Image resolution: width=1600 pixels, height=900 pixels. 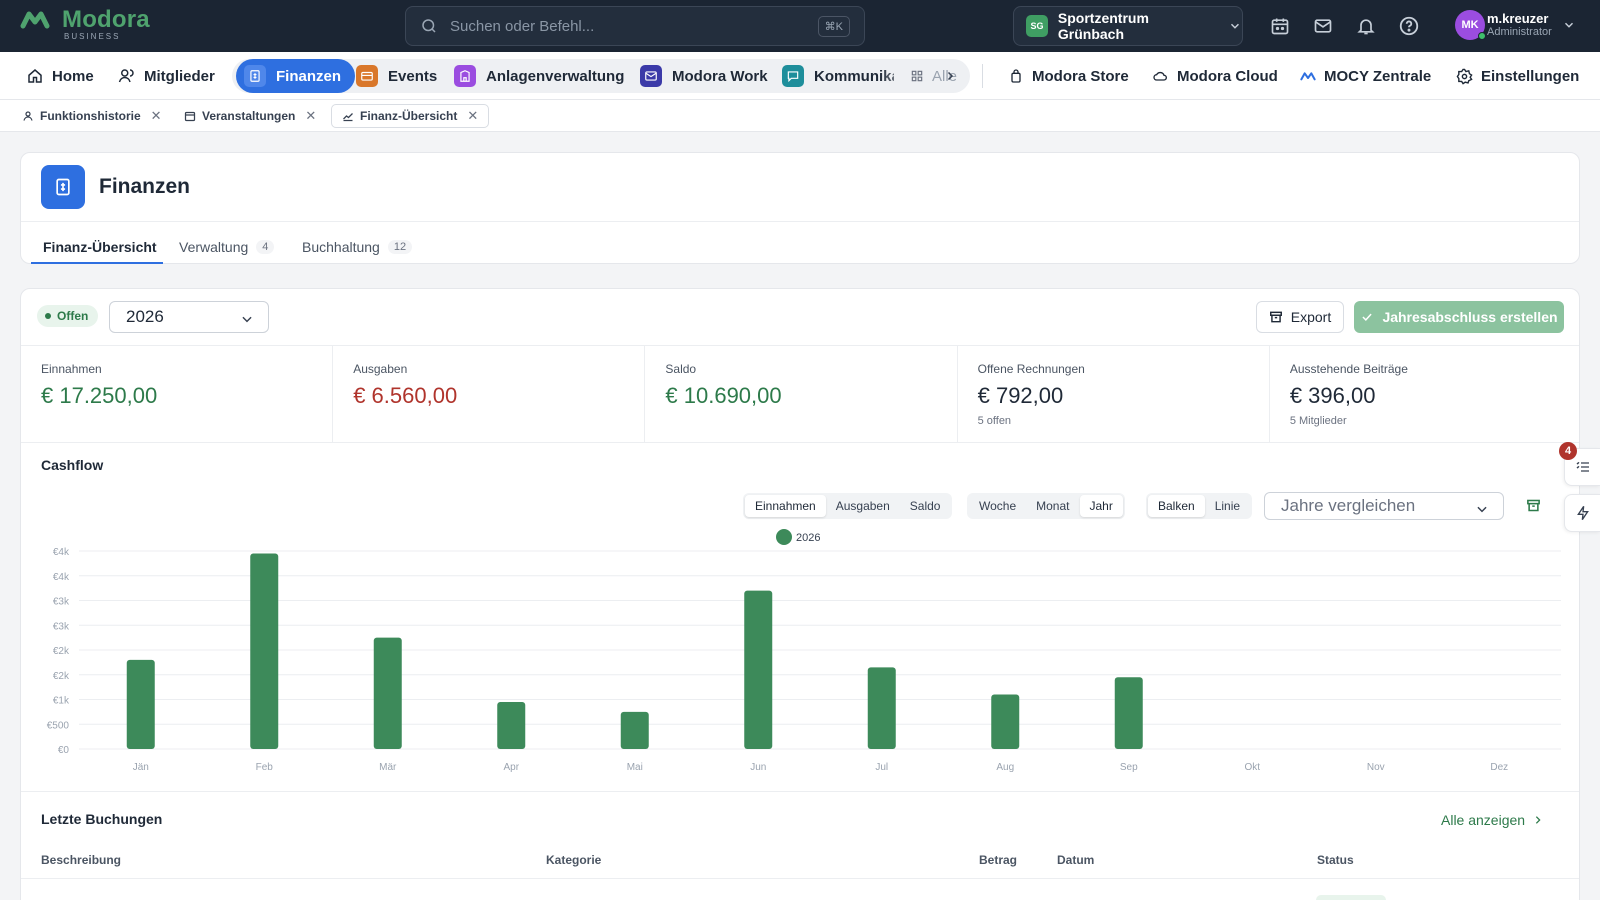 I want to click on nav-item-label: Home, so click(x=73, y=76).